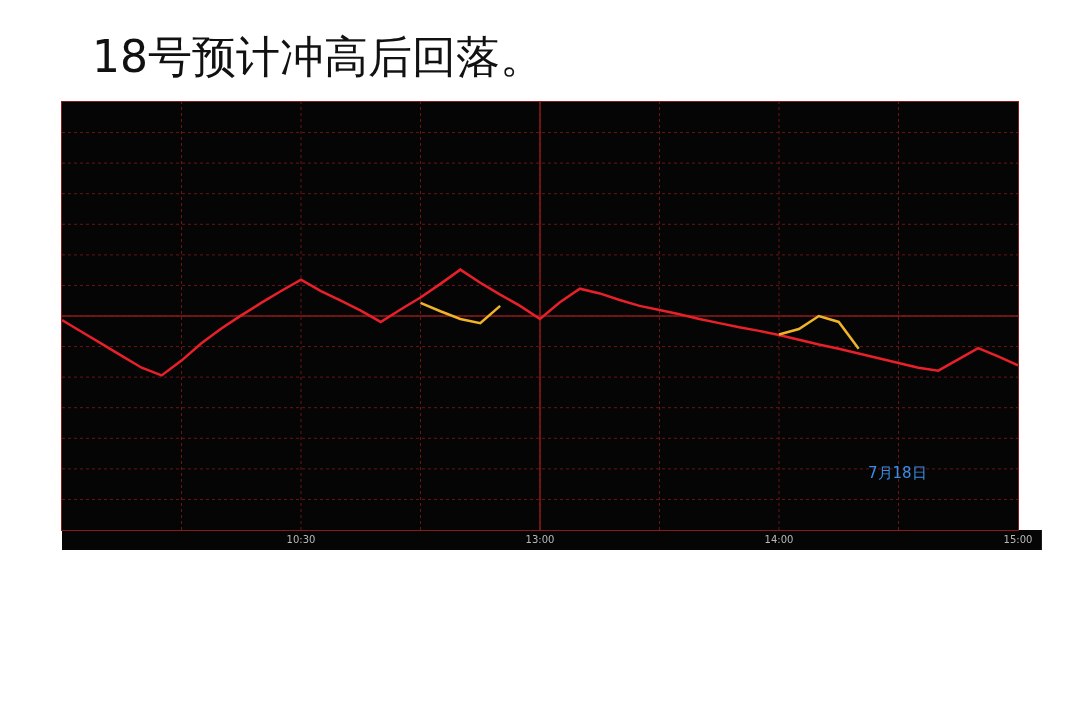 This screenshot has width=1080, height=722. I want to click on x-tick-label: 15:00, so click(1018, 539).